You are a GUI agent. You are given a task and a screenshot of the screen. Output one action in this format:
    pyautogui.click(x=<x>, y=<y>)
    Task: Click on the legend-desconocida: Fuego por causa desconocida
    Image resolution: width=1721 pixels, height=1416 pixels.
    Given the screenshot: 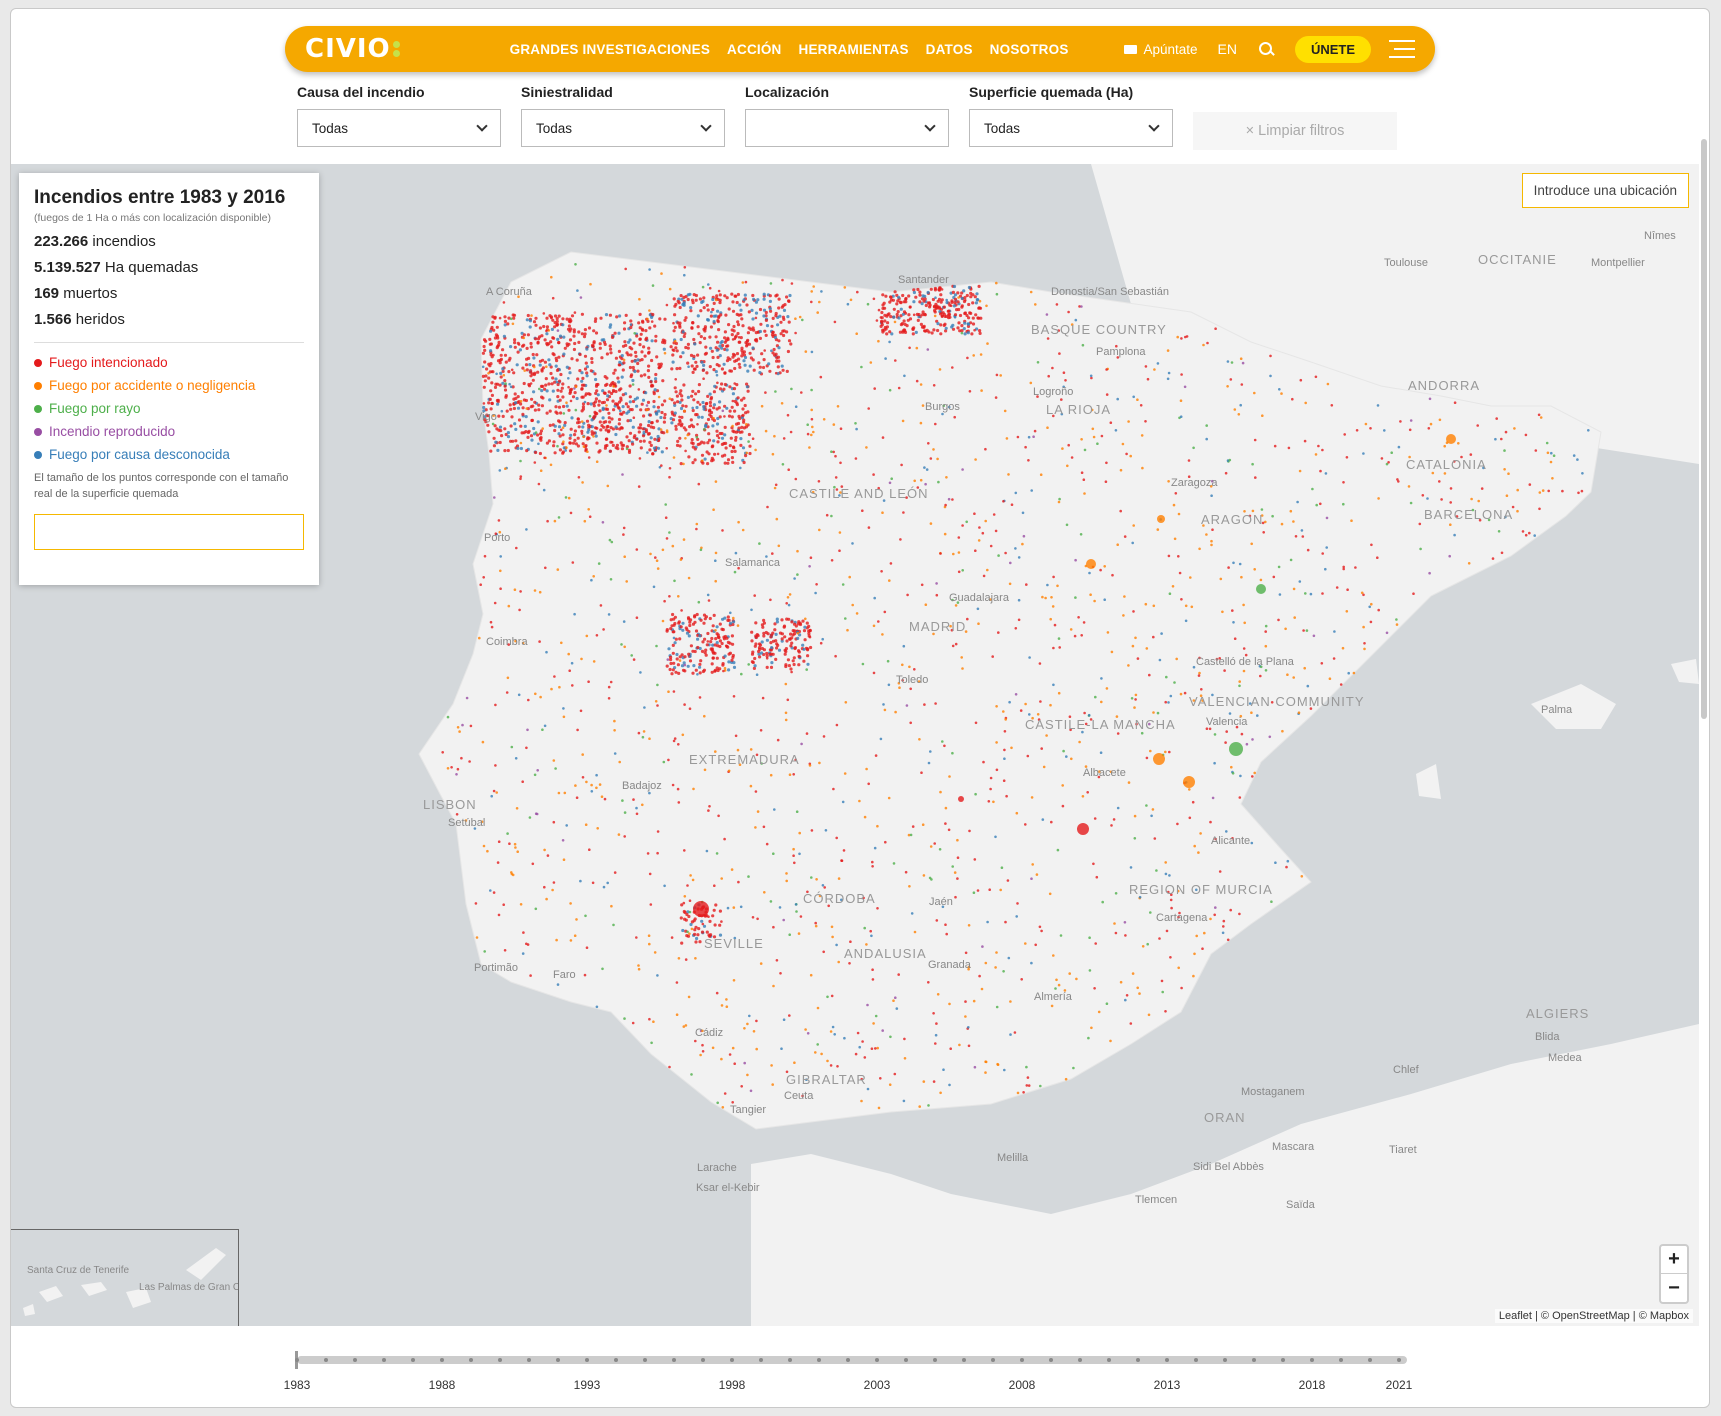 What is the action you would take?
    pyautogui.click(x=169, y=454)
    